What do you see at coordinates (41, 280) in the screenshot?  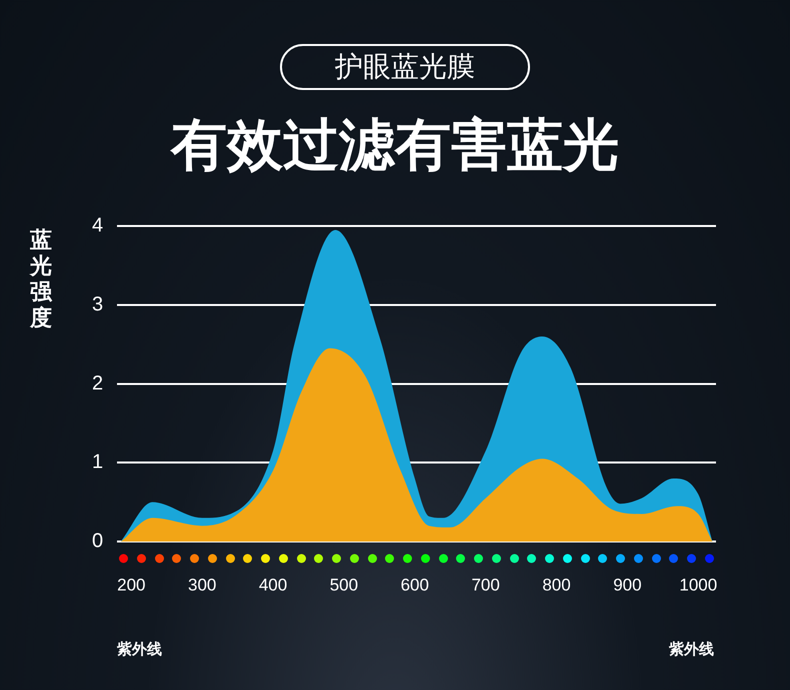 I see `y-axis-title: 蓝光强度` at bounding box center [41, 280].